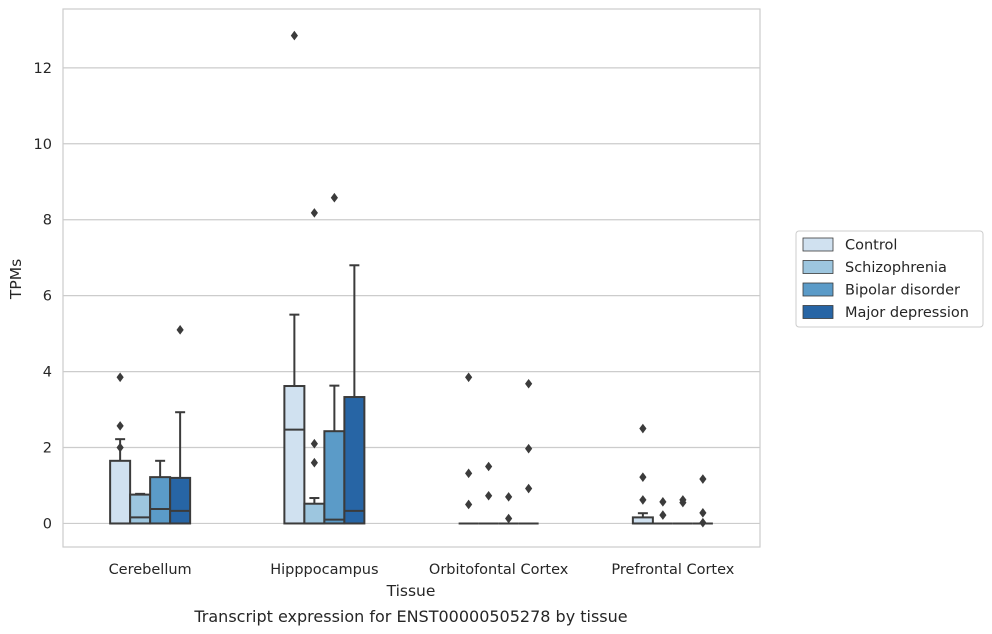  Describe the element at coordinates (120, 492) in the screenshot. I see `box-body-control-cerebellum` at that location.